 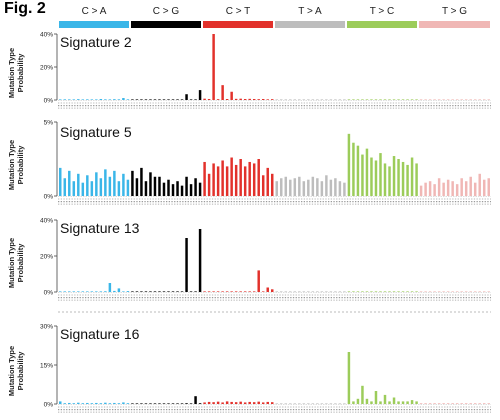 What do you see at coordinates (382, 15) in the screenshot?
I see `mutation-type-header-tc: T > C` at bounding box center [382, 15].